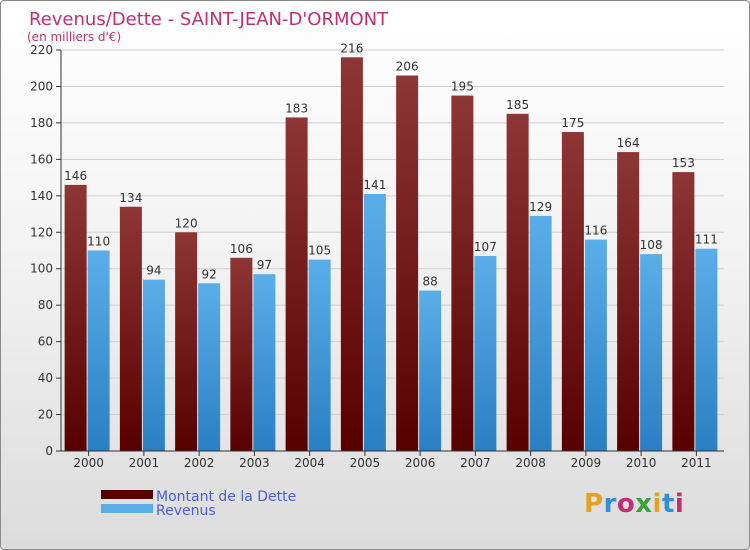  Describe the element at coordinates (610, 504) in the screenshot. I see `brand-letter: r` at that location.